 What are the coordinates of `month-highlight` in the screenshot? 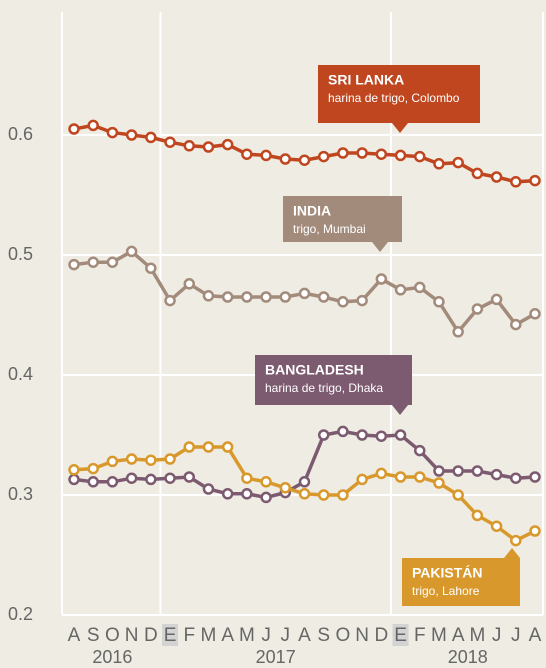 It's located at (170, 635).